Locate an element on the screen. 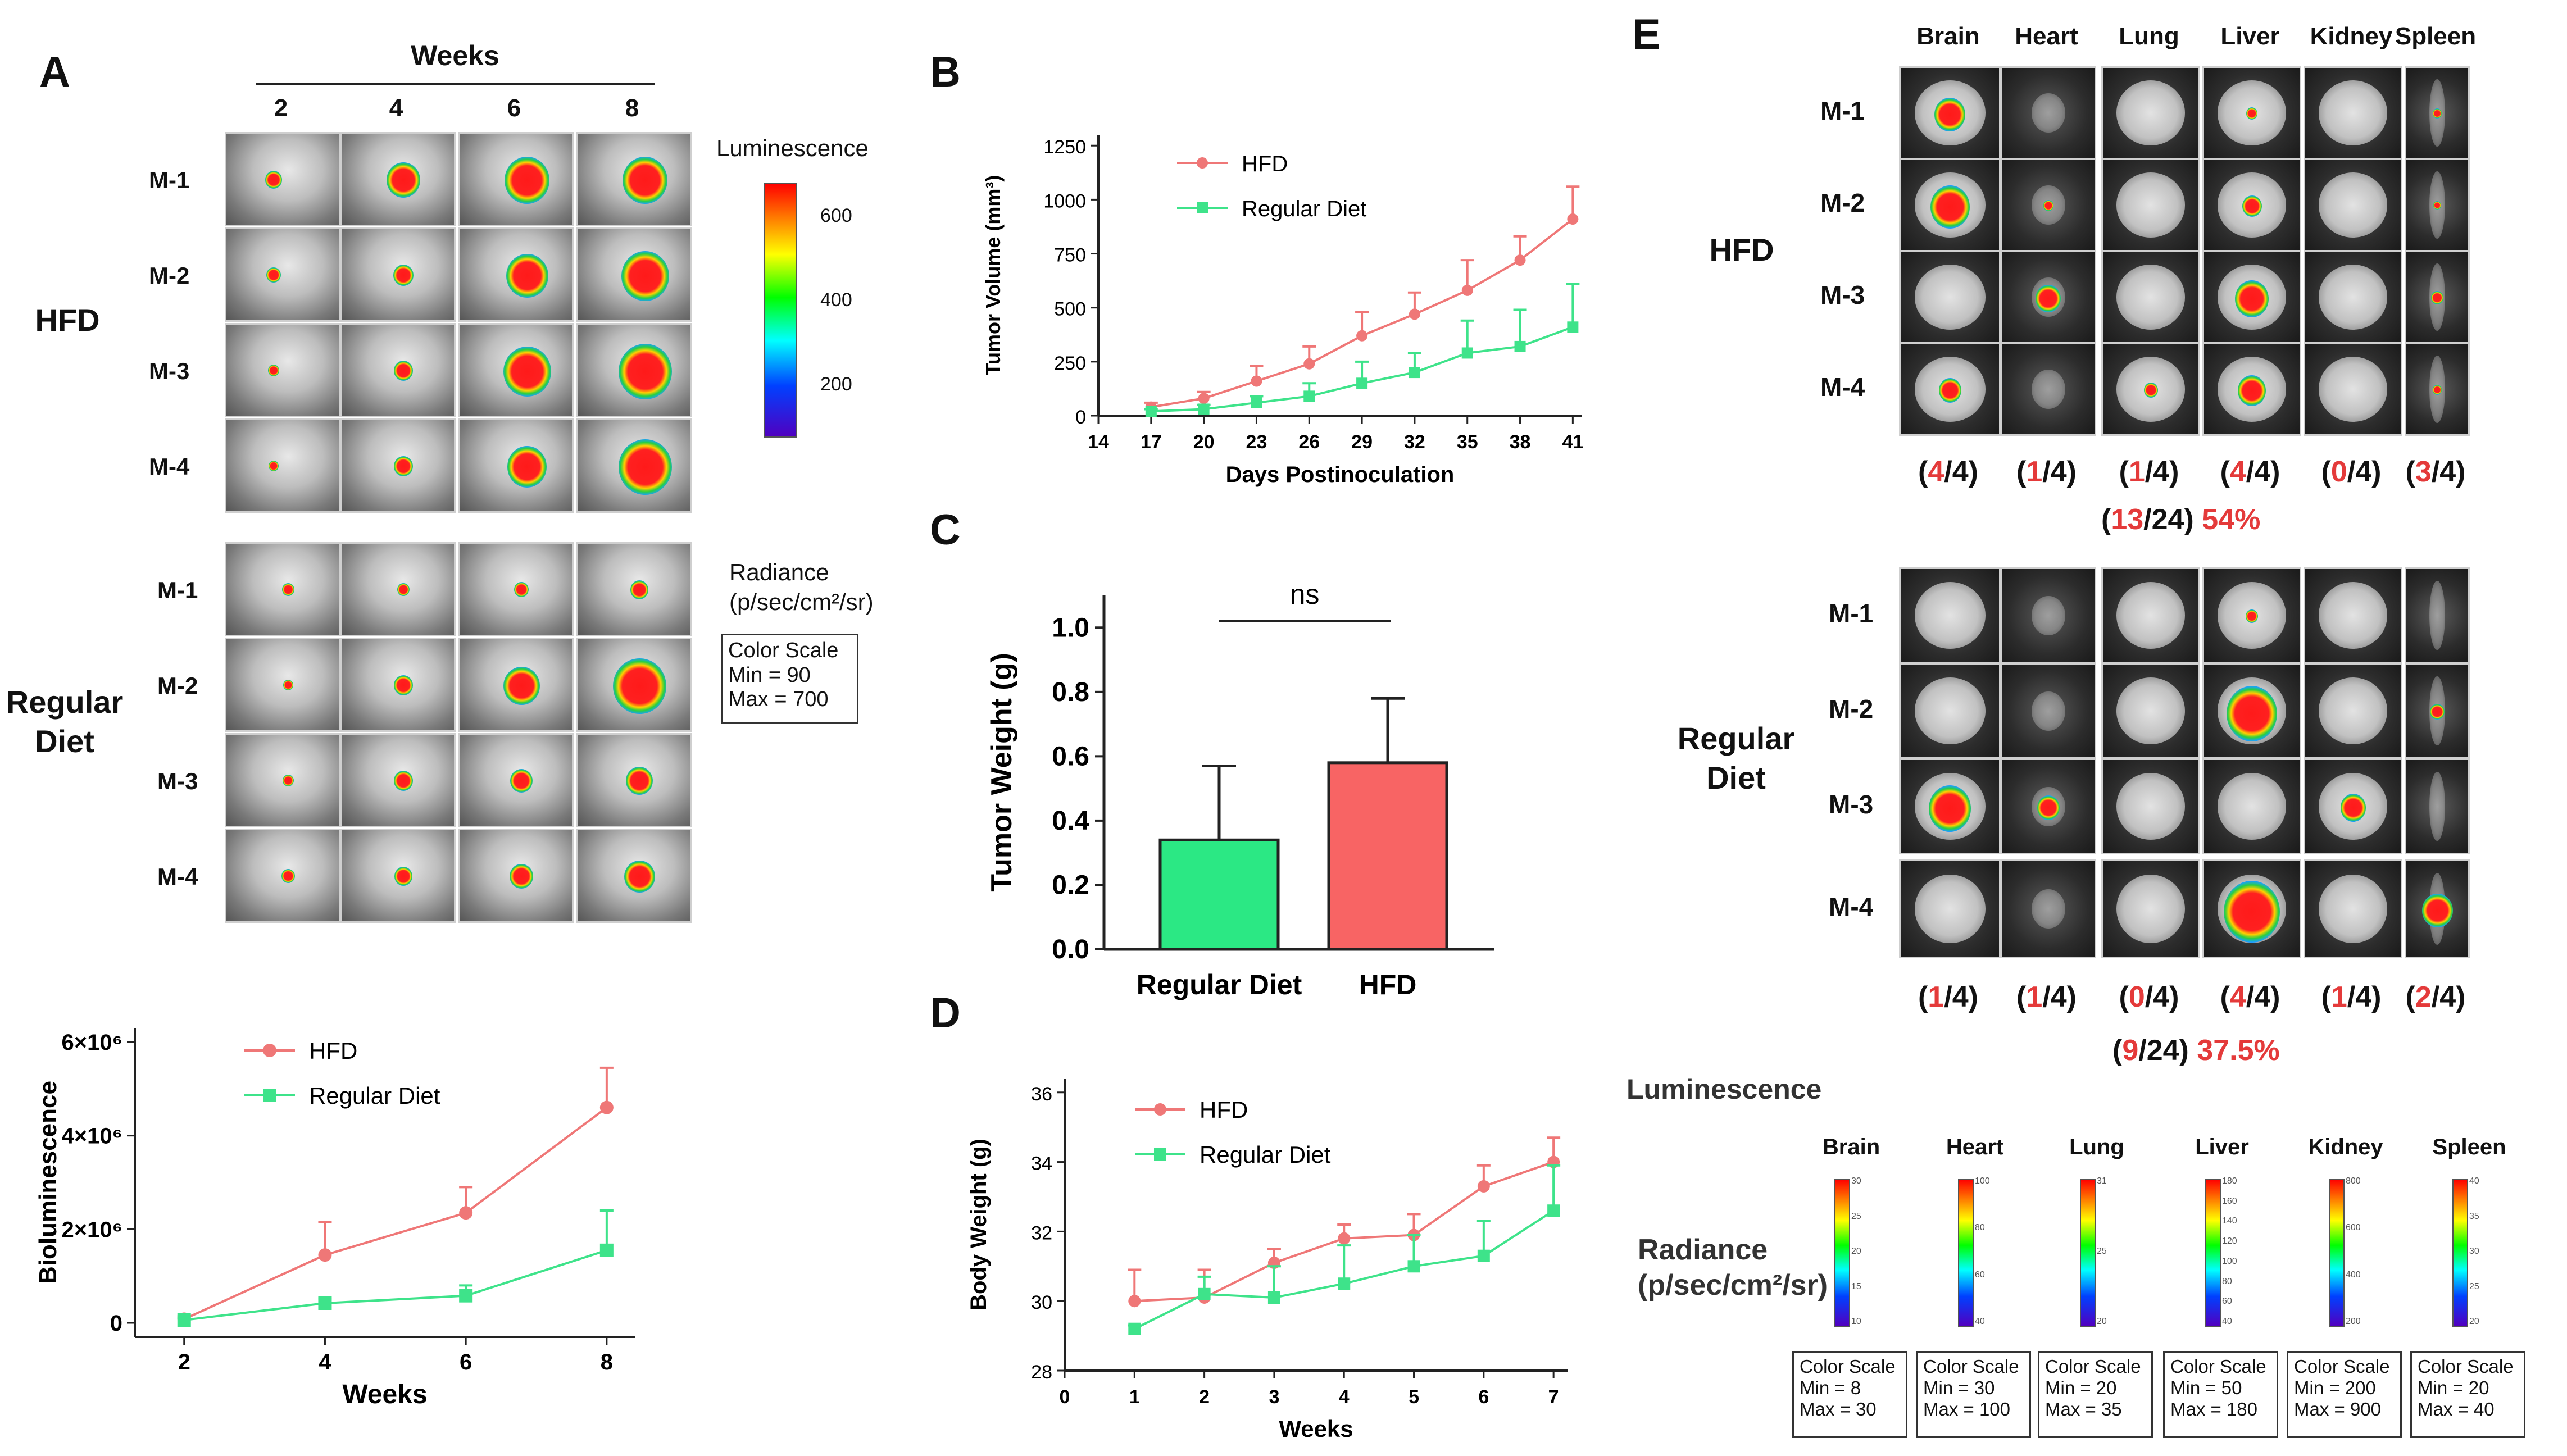 Image resolution: width=2567 pixels, height=1456 pixels. colorbar-tick: 180 is located at coordinates (2229, 1181).